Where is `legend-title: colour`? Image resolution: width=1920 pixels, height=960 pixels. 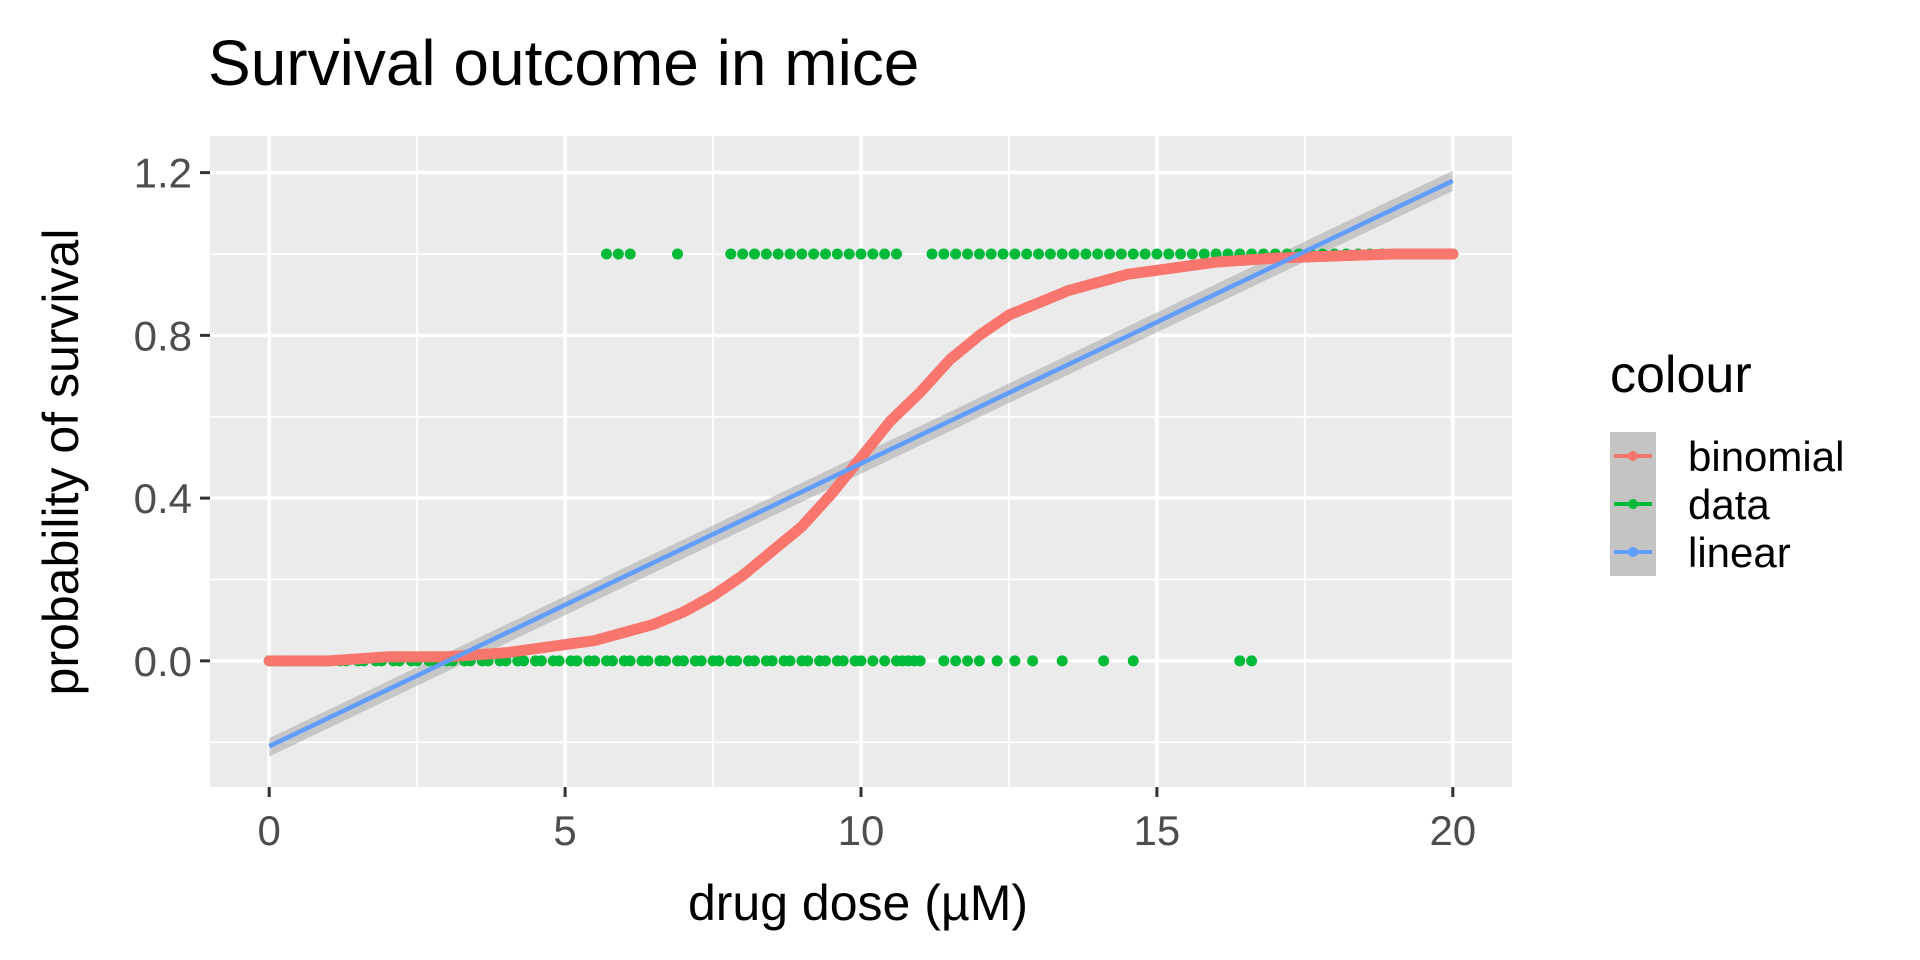
legend-title: colour is located at coordinates (1681, 375).